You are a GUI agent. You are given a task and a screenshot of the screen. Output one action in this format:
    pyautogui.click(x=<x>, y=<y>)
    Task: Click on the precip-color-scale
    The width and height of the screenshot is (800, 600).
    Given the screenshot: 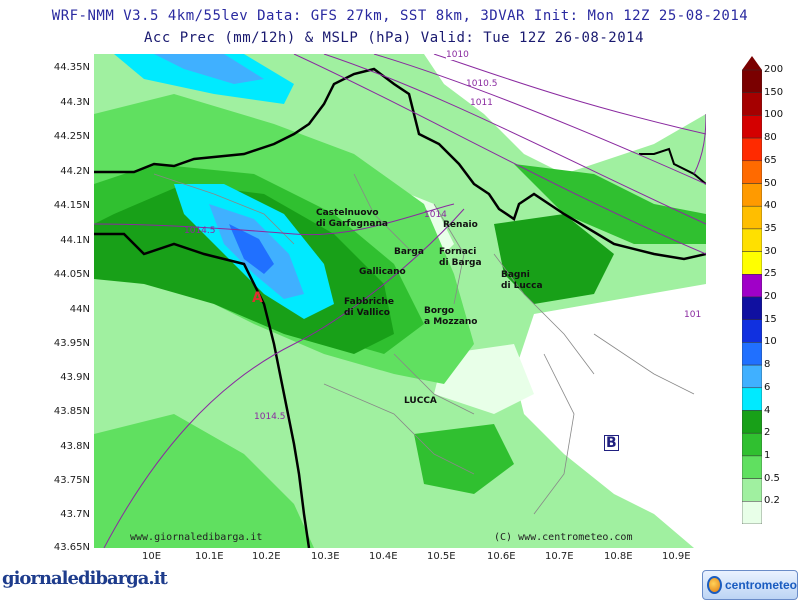 What is the action you would take?
    pyautogui.click(x=752, y=290)
    